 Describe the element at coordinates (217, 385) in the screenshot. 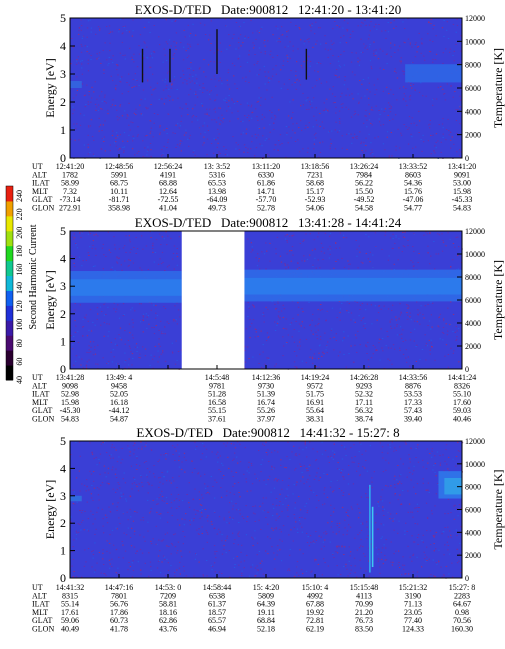

I see `table-cell: 9781` at that location.